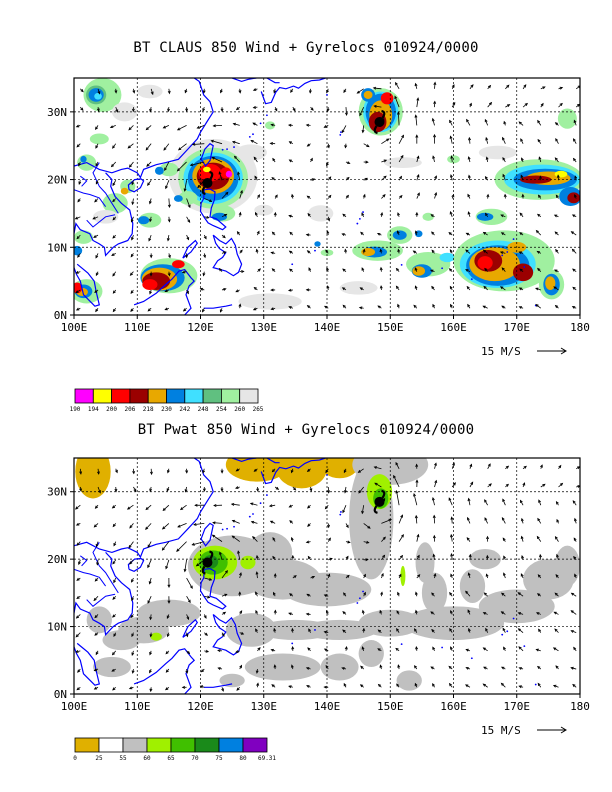  I want to click on country-border, so click(105, 568).